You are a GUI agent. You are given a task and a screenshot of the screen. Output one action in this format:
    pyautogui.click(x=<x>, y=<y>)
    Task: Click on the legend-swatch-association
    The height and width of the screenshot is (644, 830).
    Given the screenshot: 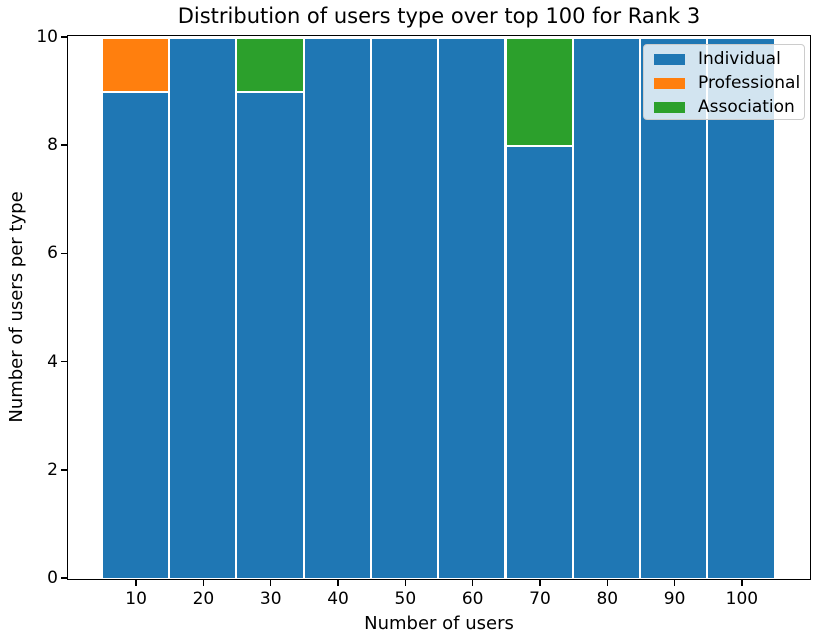 What is the action you would take?
    pyautogui.click(x=669, y=107)
    